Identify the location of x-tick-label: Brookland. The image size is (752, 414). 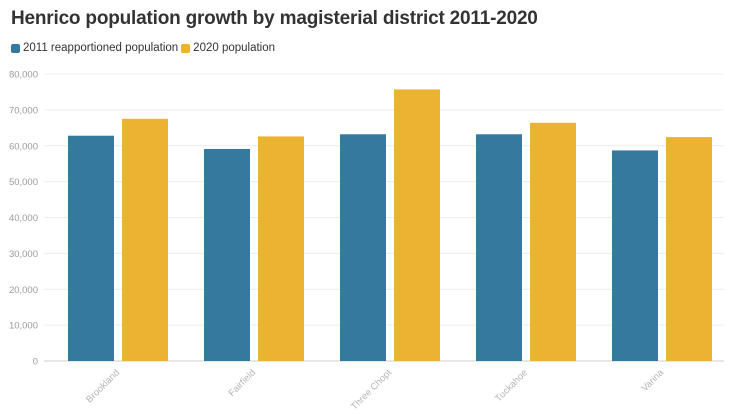
(103, 386).